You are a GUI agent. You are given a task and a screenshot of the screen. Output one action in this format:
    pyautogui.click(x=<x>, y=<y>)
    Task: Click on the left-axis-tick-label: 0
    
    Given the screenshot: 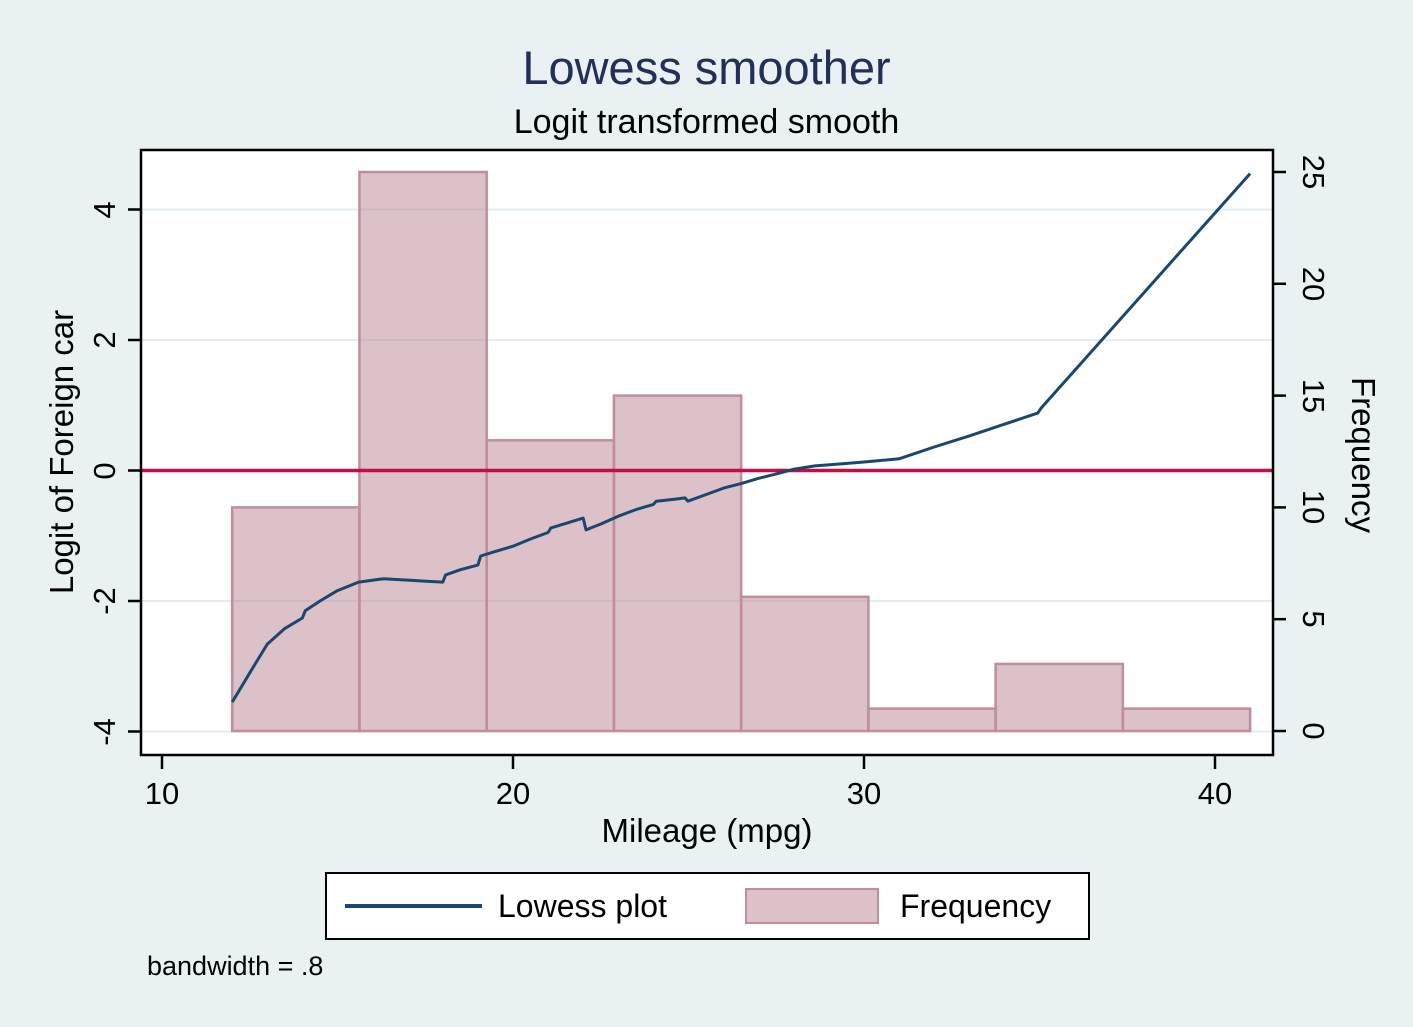 What is the action you would take?
    pyautogui.click(x=104, y=470)
    